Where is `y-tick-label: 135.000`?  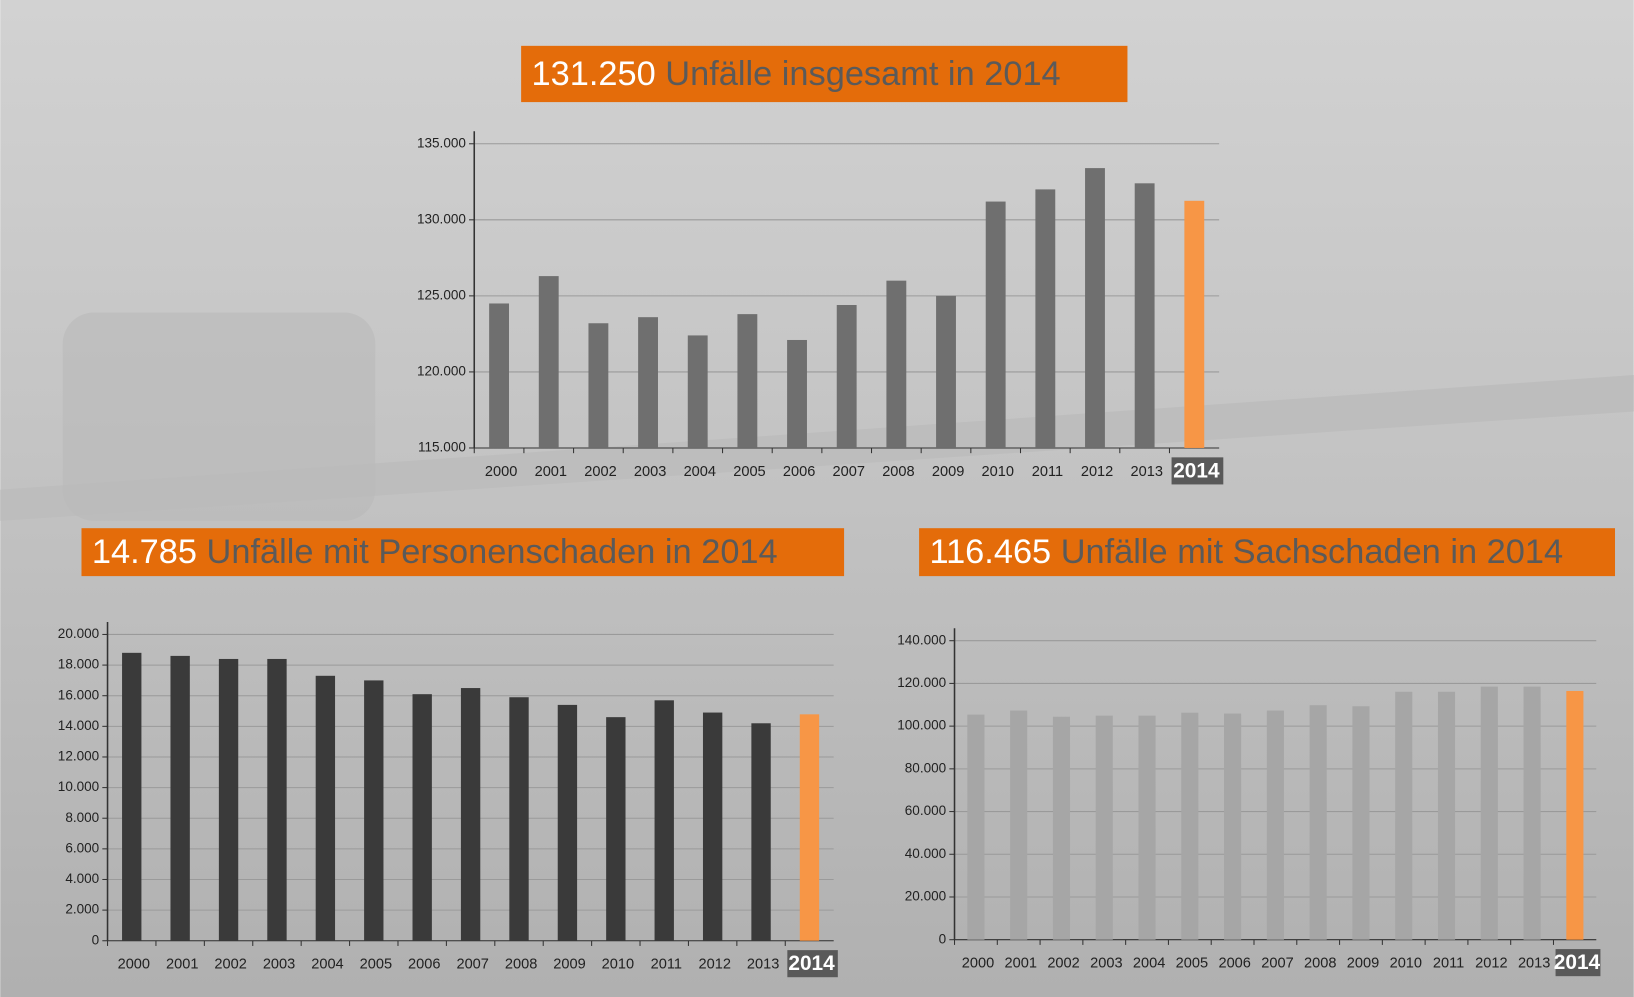 y-tick-label: 135.000 is located at coordinates (441, 142).